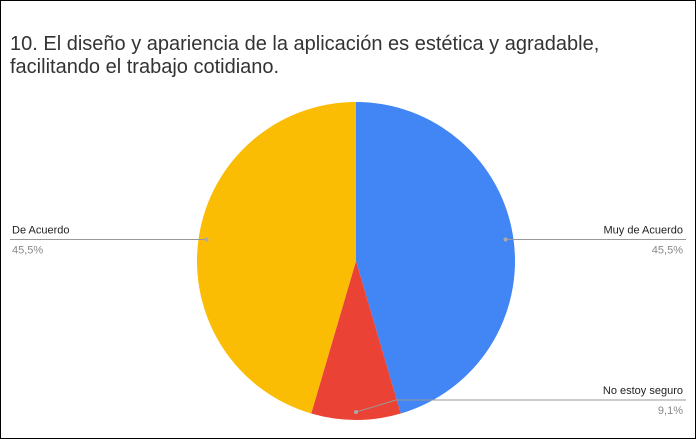 The height and width of the screenshot is (439, 696). What do you see at coordinates (644, 230) in the screenshot?
I see `slice-label: Muy de Acuerdo` at bounding box center [644, 230].